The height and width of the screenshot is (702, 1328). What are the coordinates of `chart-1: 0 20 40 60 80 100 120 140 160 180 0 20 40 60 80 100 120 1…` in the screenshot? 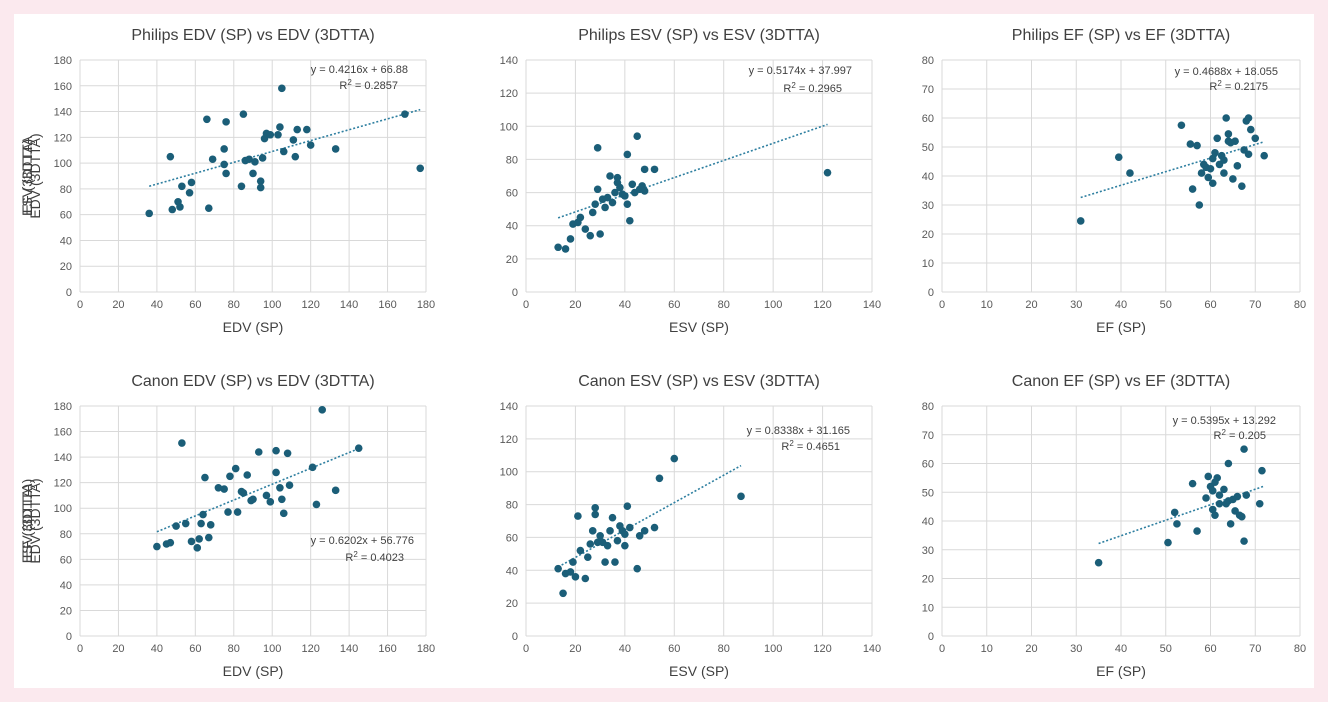 It's located at (231, 181).